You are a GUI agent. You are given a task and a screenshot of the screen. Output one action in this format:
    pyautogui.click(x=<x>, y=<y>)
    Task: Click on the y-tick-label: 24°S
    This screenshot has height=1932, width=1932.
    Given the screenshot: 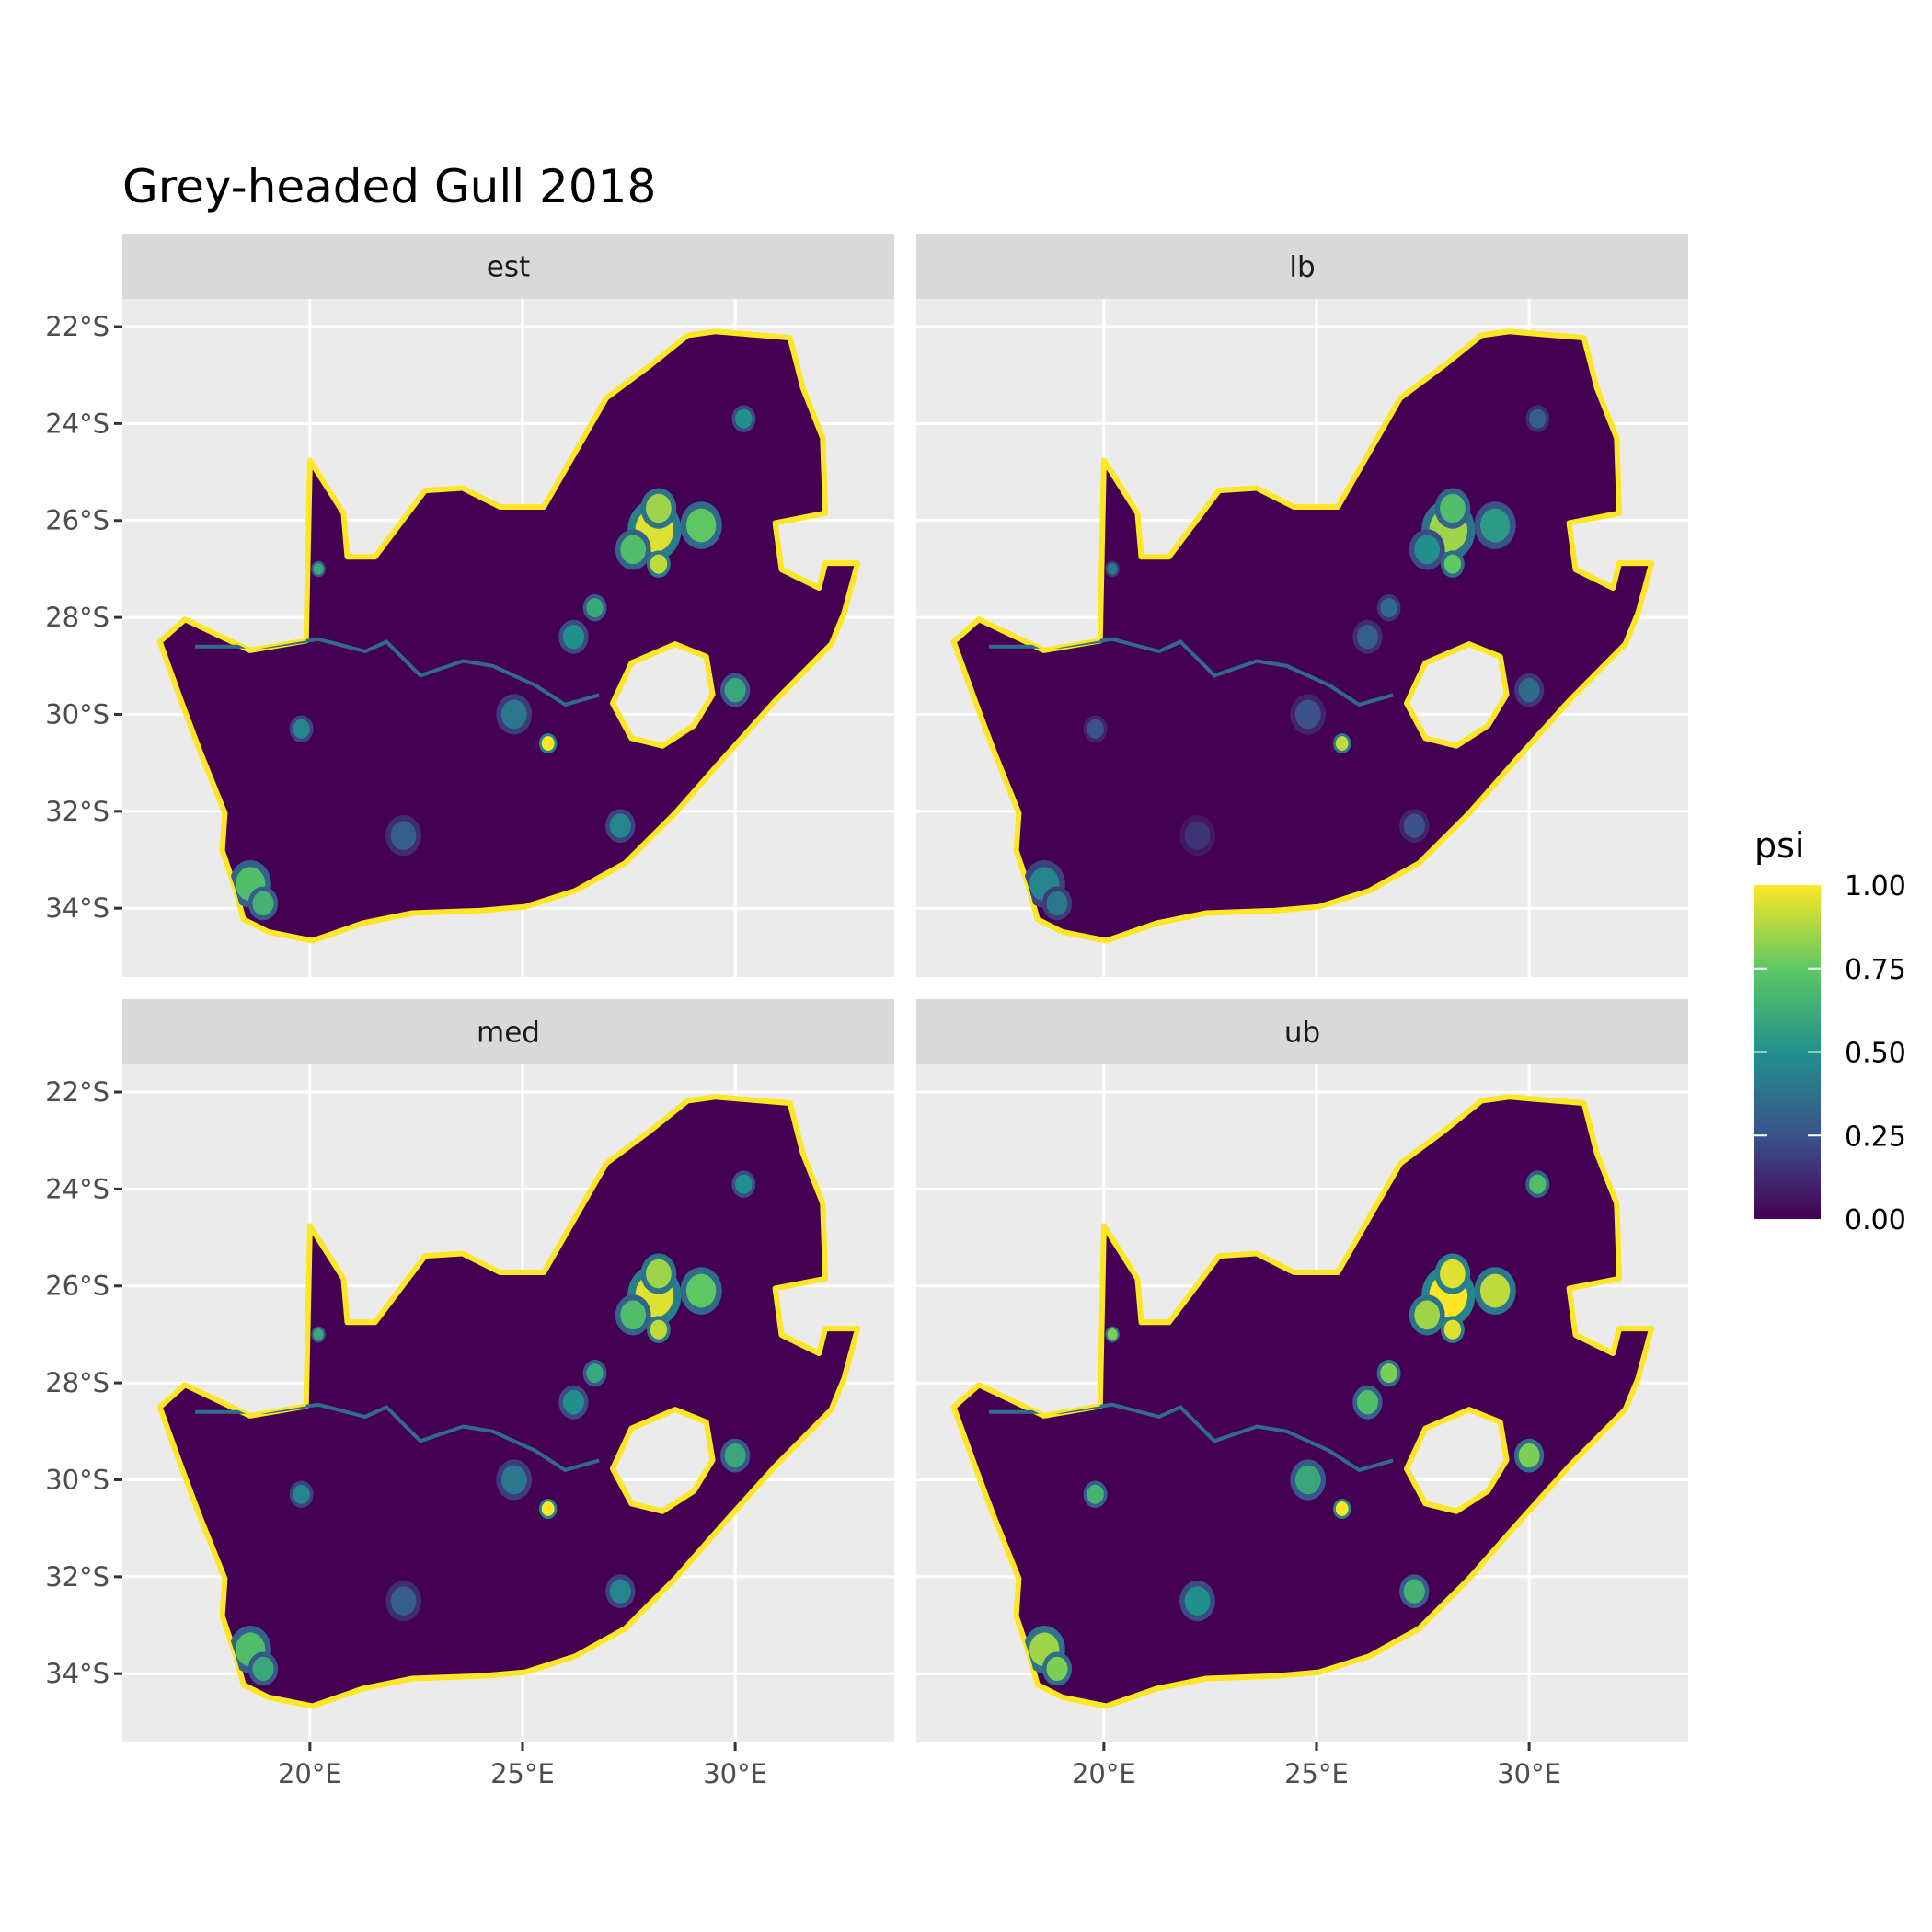 What is the action you would take?
    pyautogui.click(x=77, y=1188)
    